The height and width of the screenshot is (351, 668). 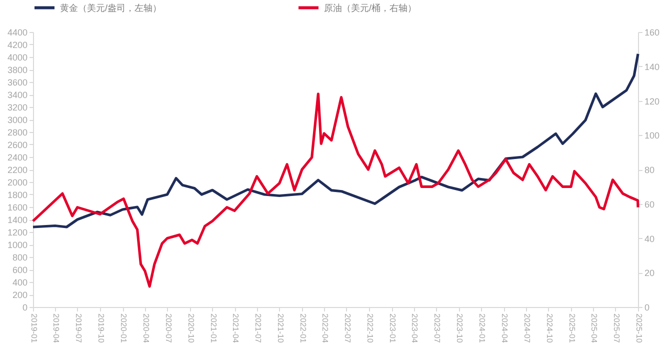 What do you see at coordinates (639, 329) in the screenshot?
I see `x-tick-label: 2025-10` at bounding box center [639, 329].